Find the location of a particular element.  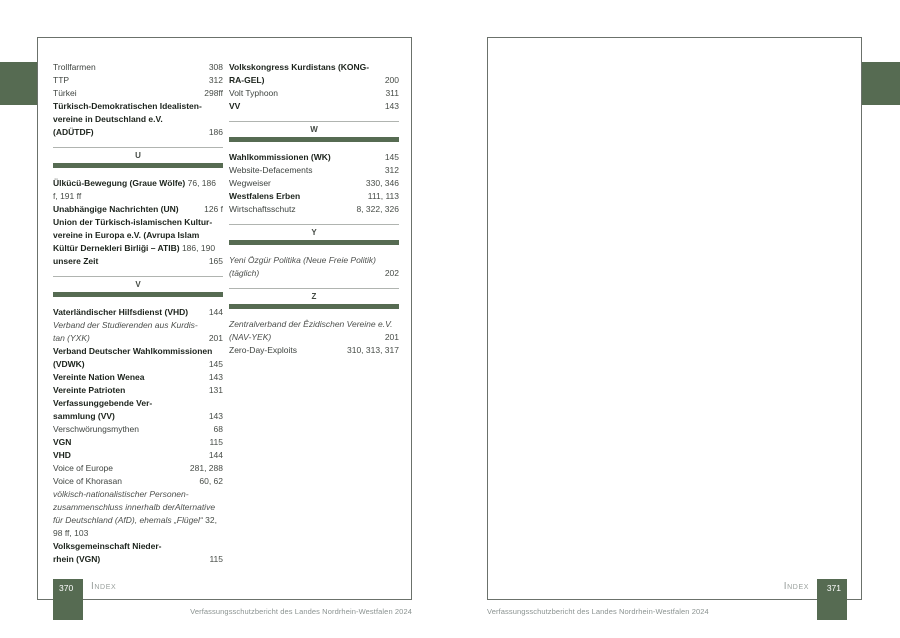

index-entry: Verschwörungsmythen 68 is located at coordinates (138, 429).